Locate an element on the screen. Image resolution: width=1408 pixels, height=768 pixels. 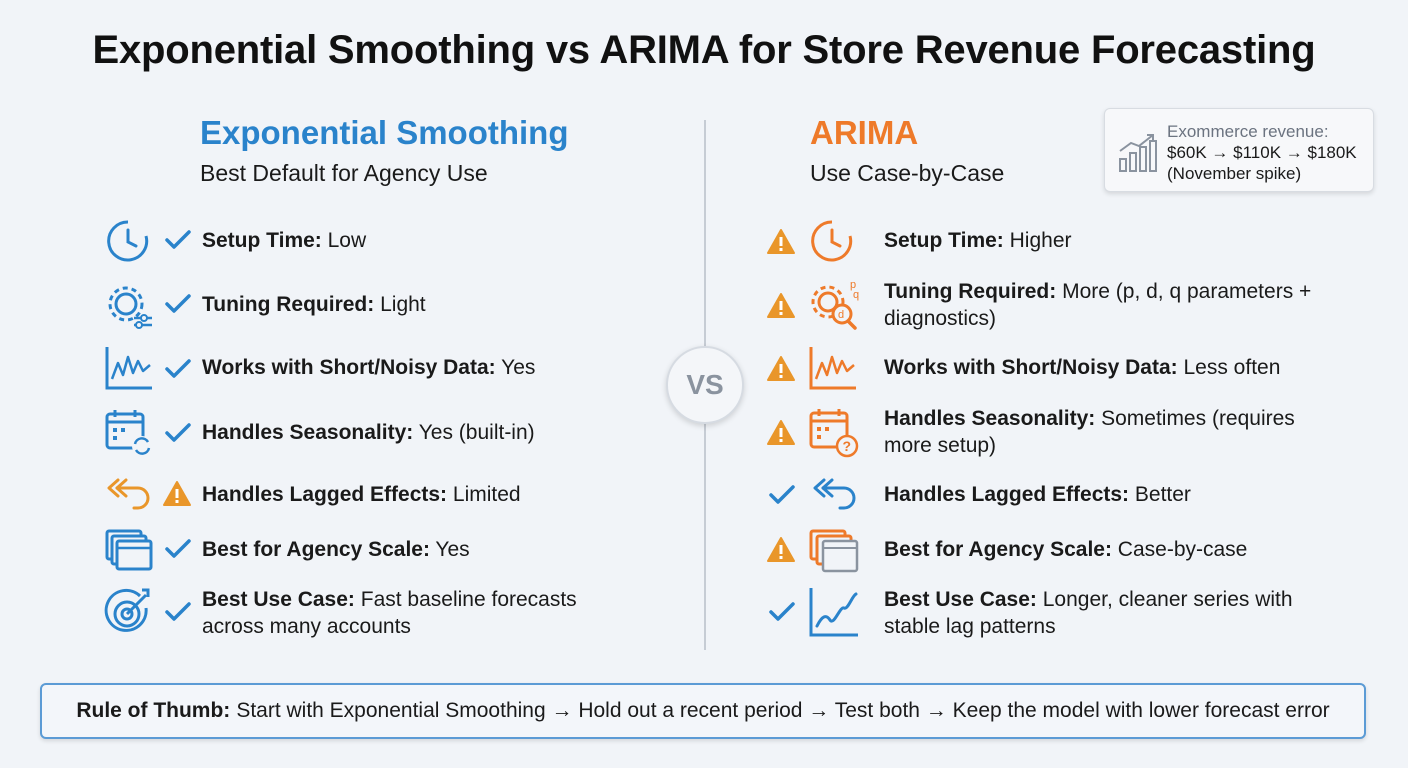
calendar-question-icon: ? is located at coordinates (834, 433).